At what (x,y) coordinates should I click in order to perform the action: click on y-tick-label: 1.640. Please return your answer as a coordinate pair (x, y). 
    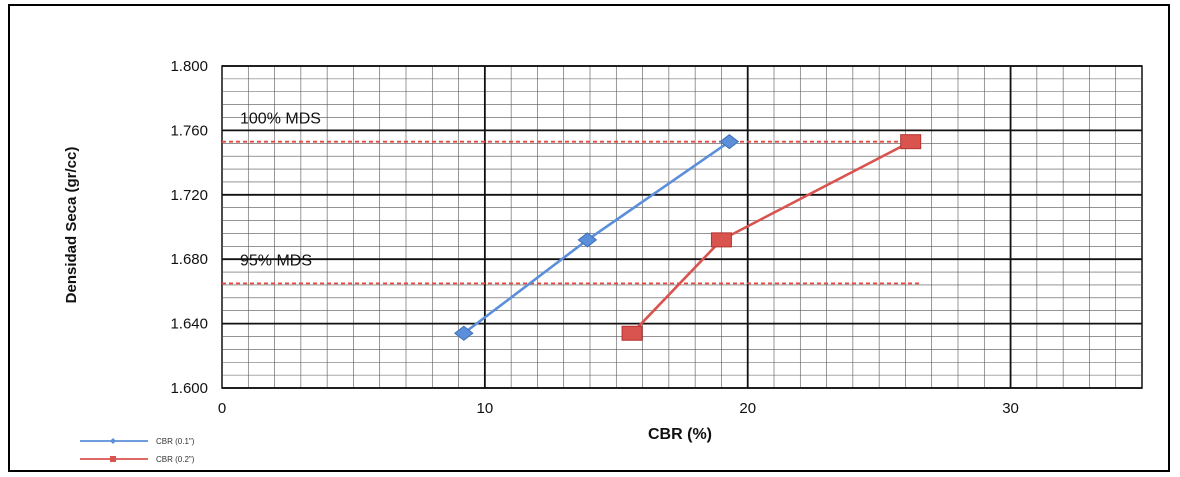
    Looking at the image, I should click on (189, 324).